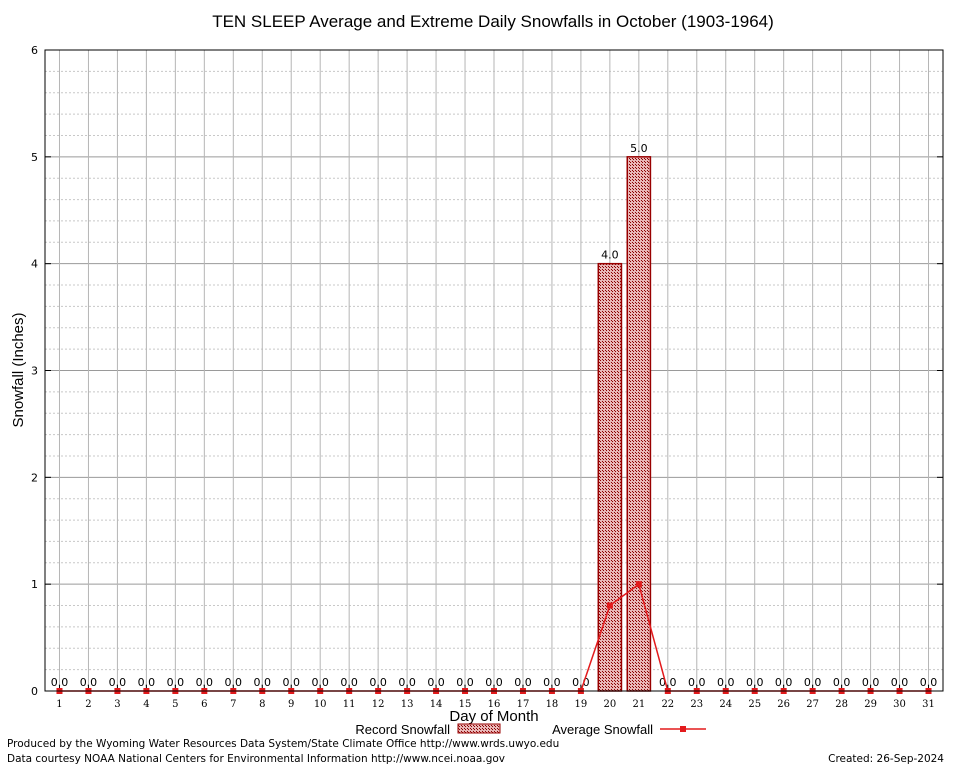  Describe the element at coordinates (34, 691) in the screenshot. I see `y-tick-label: 0` at that location.